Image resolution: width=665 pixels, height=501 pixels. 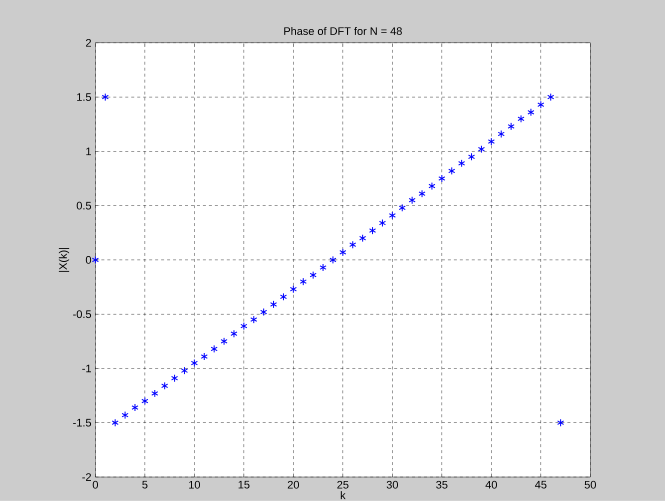 What do you see at coordinates (89, 260) in the screenshot?
I see `y-tick-label: 0` at bounding box center [89, 260].